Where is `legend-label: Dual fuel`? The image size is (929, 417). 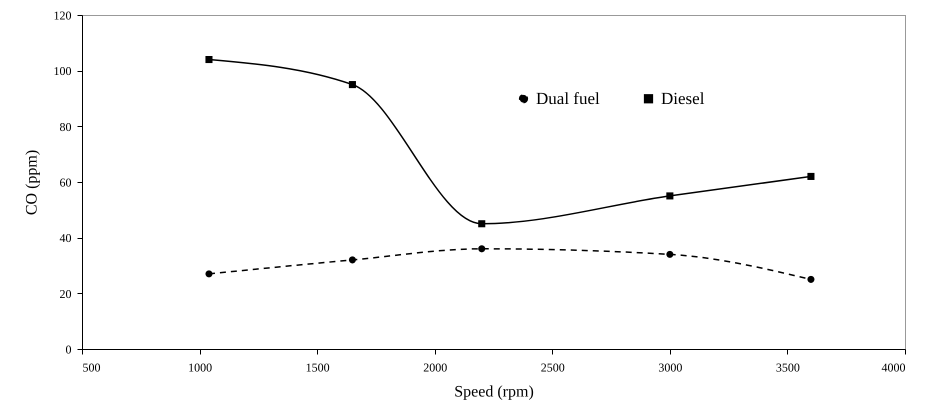
legend-label: Dual fuel is located at coordinates (568, 98).